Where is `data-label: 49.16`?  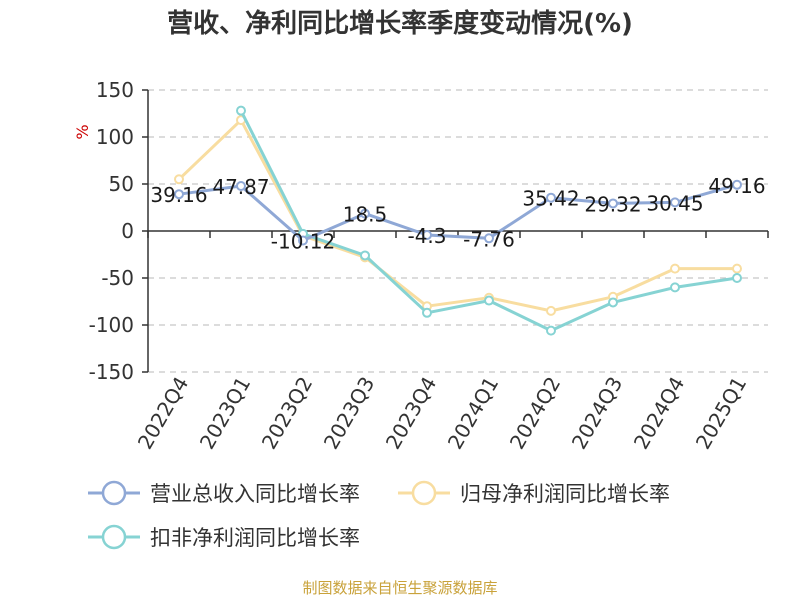 data-label: 49.16 is located at coordinates (736, 186).